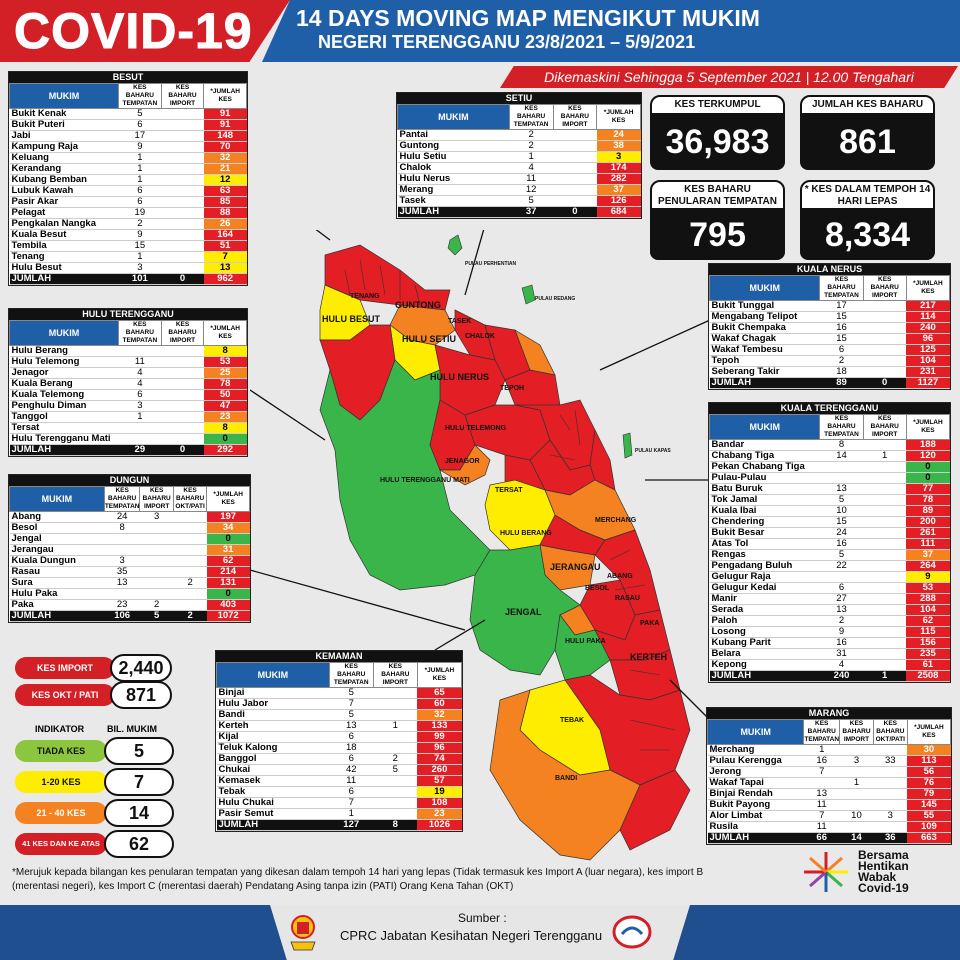  I want to click on source-text: CPRC Jabatan Kesihatan Negeri Terengganu, so click(471, 935).